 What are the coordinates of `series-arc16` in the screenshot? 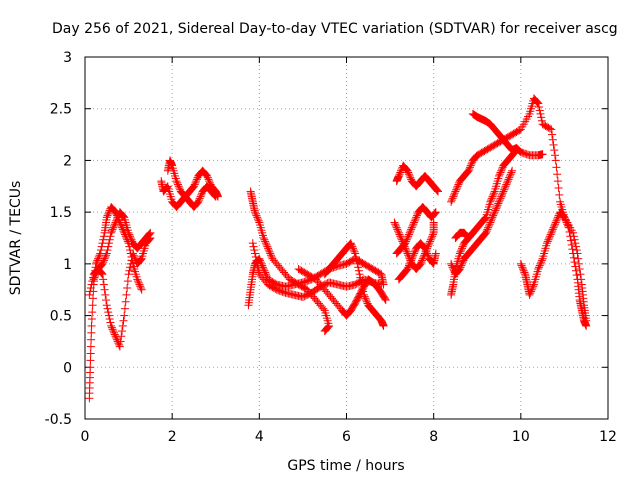 It's located at (519, 209).